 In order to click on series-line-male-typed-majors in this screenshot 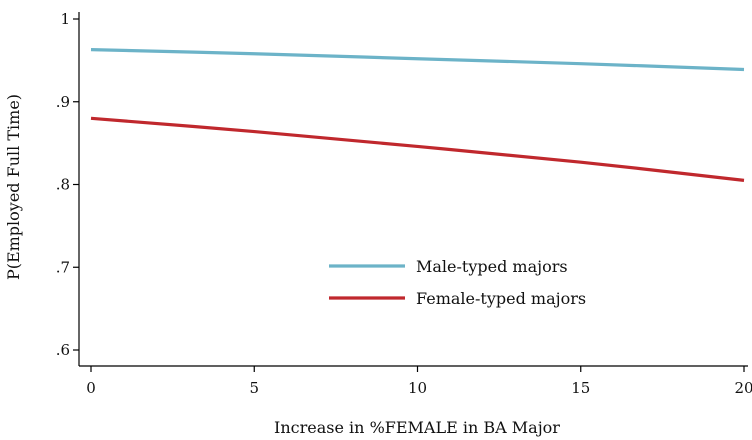, I will do `click(417, 60)`.